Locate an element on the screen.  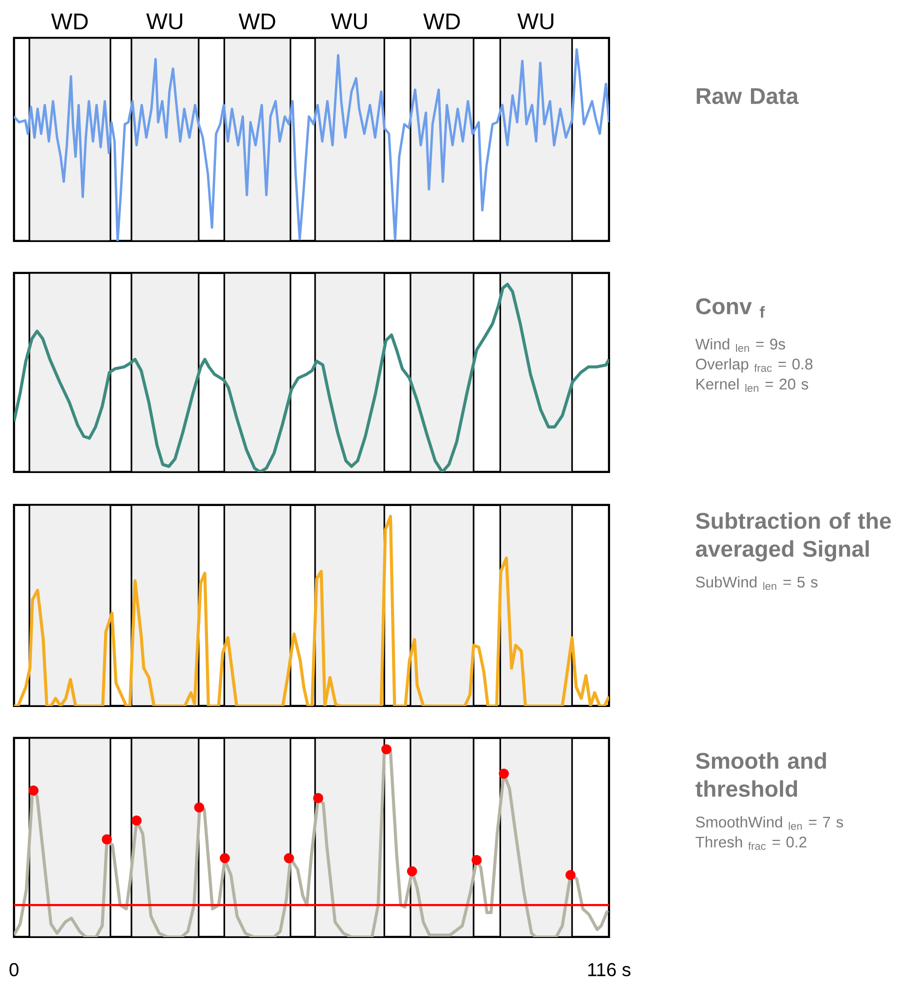
x-tick-label: 116 s is located at coordinates (609, 969).